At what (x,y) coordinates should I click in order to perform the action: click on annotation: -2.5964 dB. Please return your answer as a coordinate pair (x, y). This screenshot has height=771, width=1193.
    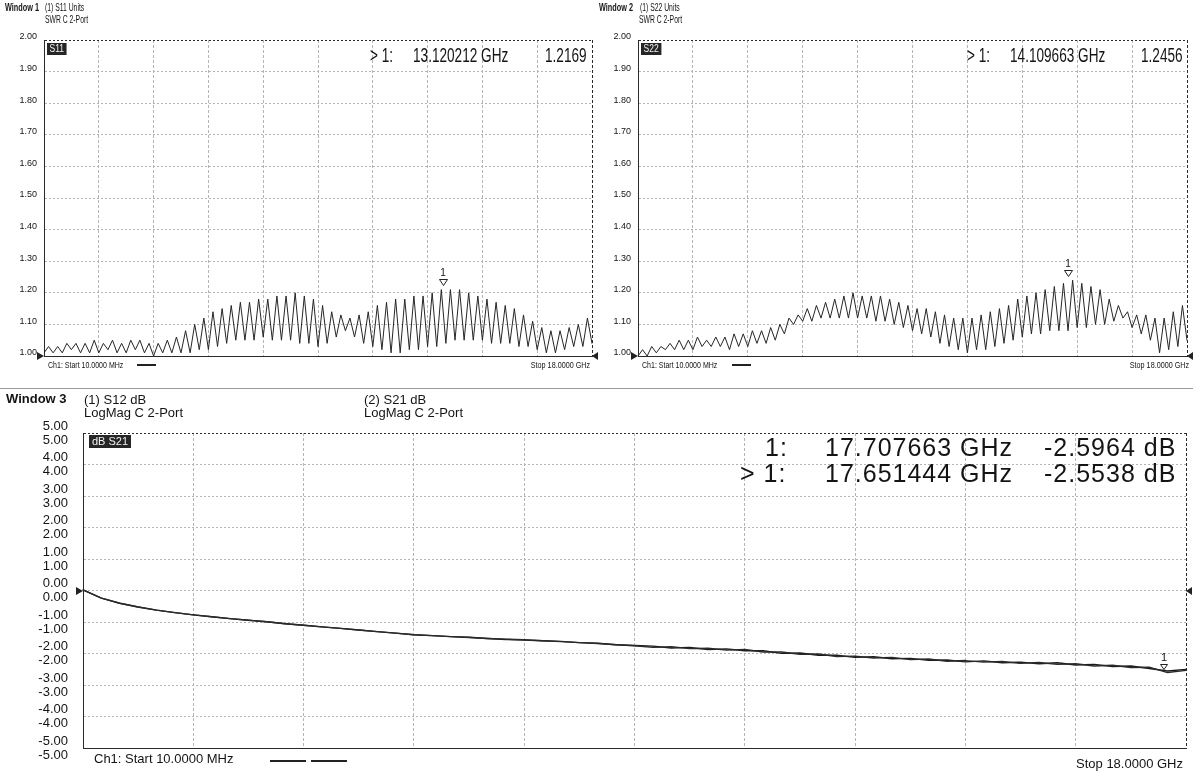
    Looking at the image, I should click on (1110, 447).